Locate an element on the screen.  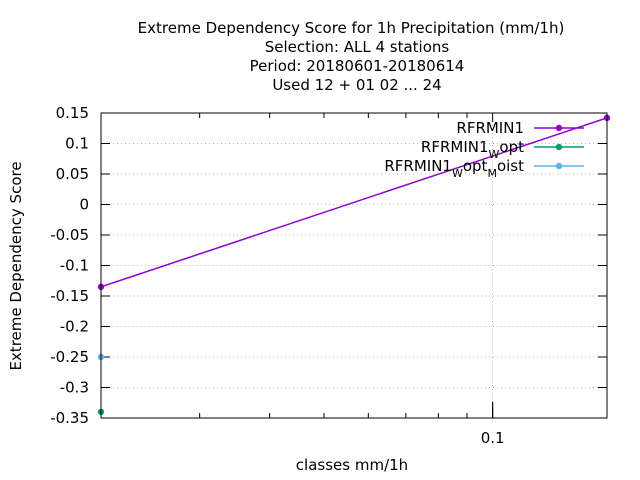
x-axis-label: classes mm/1h is located at coordinates (352, 465).